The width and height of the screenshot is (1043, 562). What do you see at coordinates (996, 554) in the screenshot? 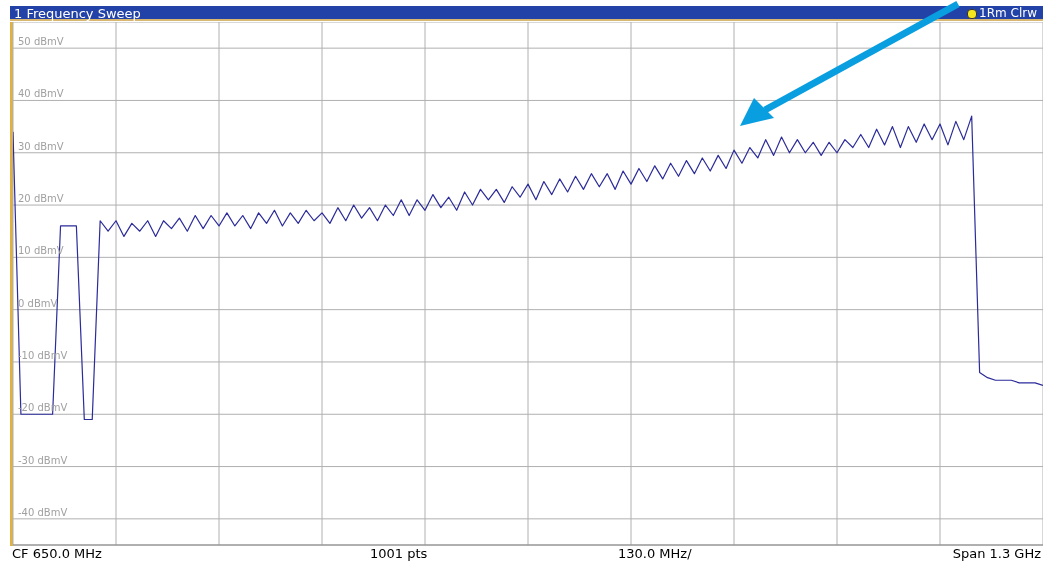
I see `text: Span 1.3 GHz` at bounding box center [996, 554].